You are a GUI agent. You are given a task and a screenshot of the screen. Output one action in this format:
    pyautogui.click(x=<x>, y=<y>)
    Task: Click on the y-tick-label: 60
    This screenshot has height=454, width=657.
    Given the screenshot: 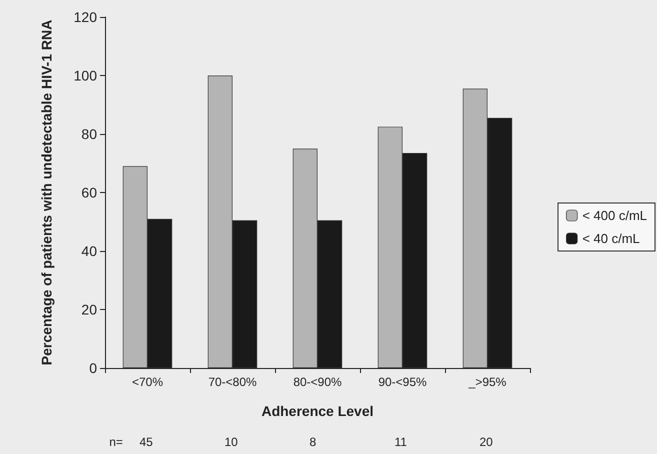 What is the action you would take?
    pyautogui.click(x=89, y=192)
    